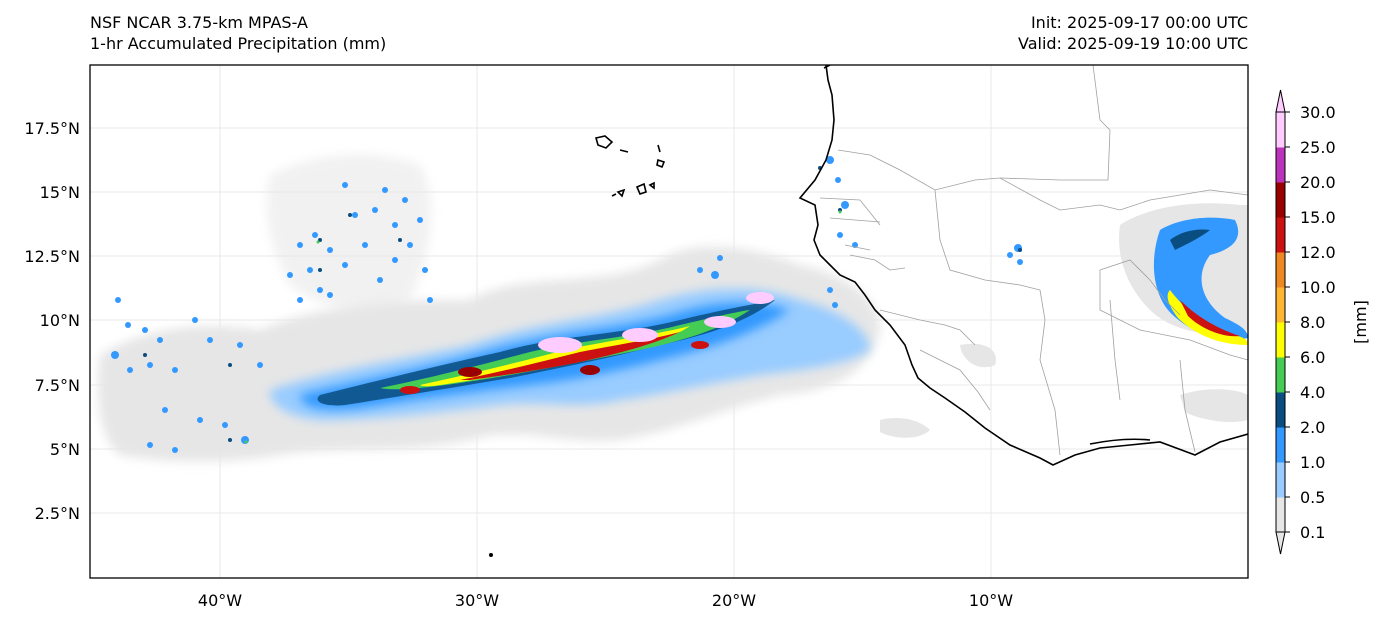 This screenshot has height=623, width=1384. What do you see at coordinates (1318, 182) in the screenshot?
I see `colorbar-tick-label: 20.0` at bounding box center [1318, 182].